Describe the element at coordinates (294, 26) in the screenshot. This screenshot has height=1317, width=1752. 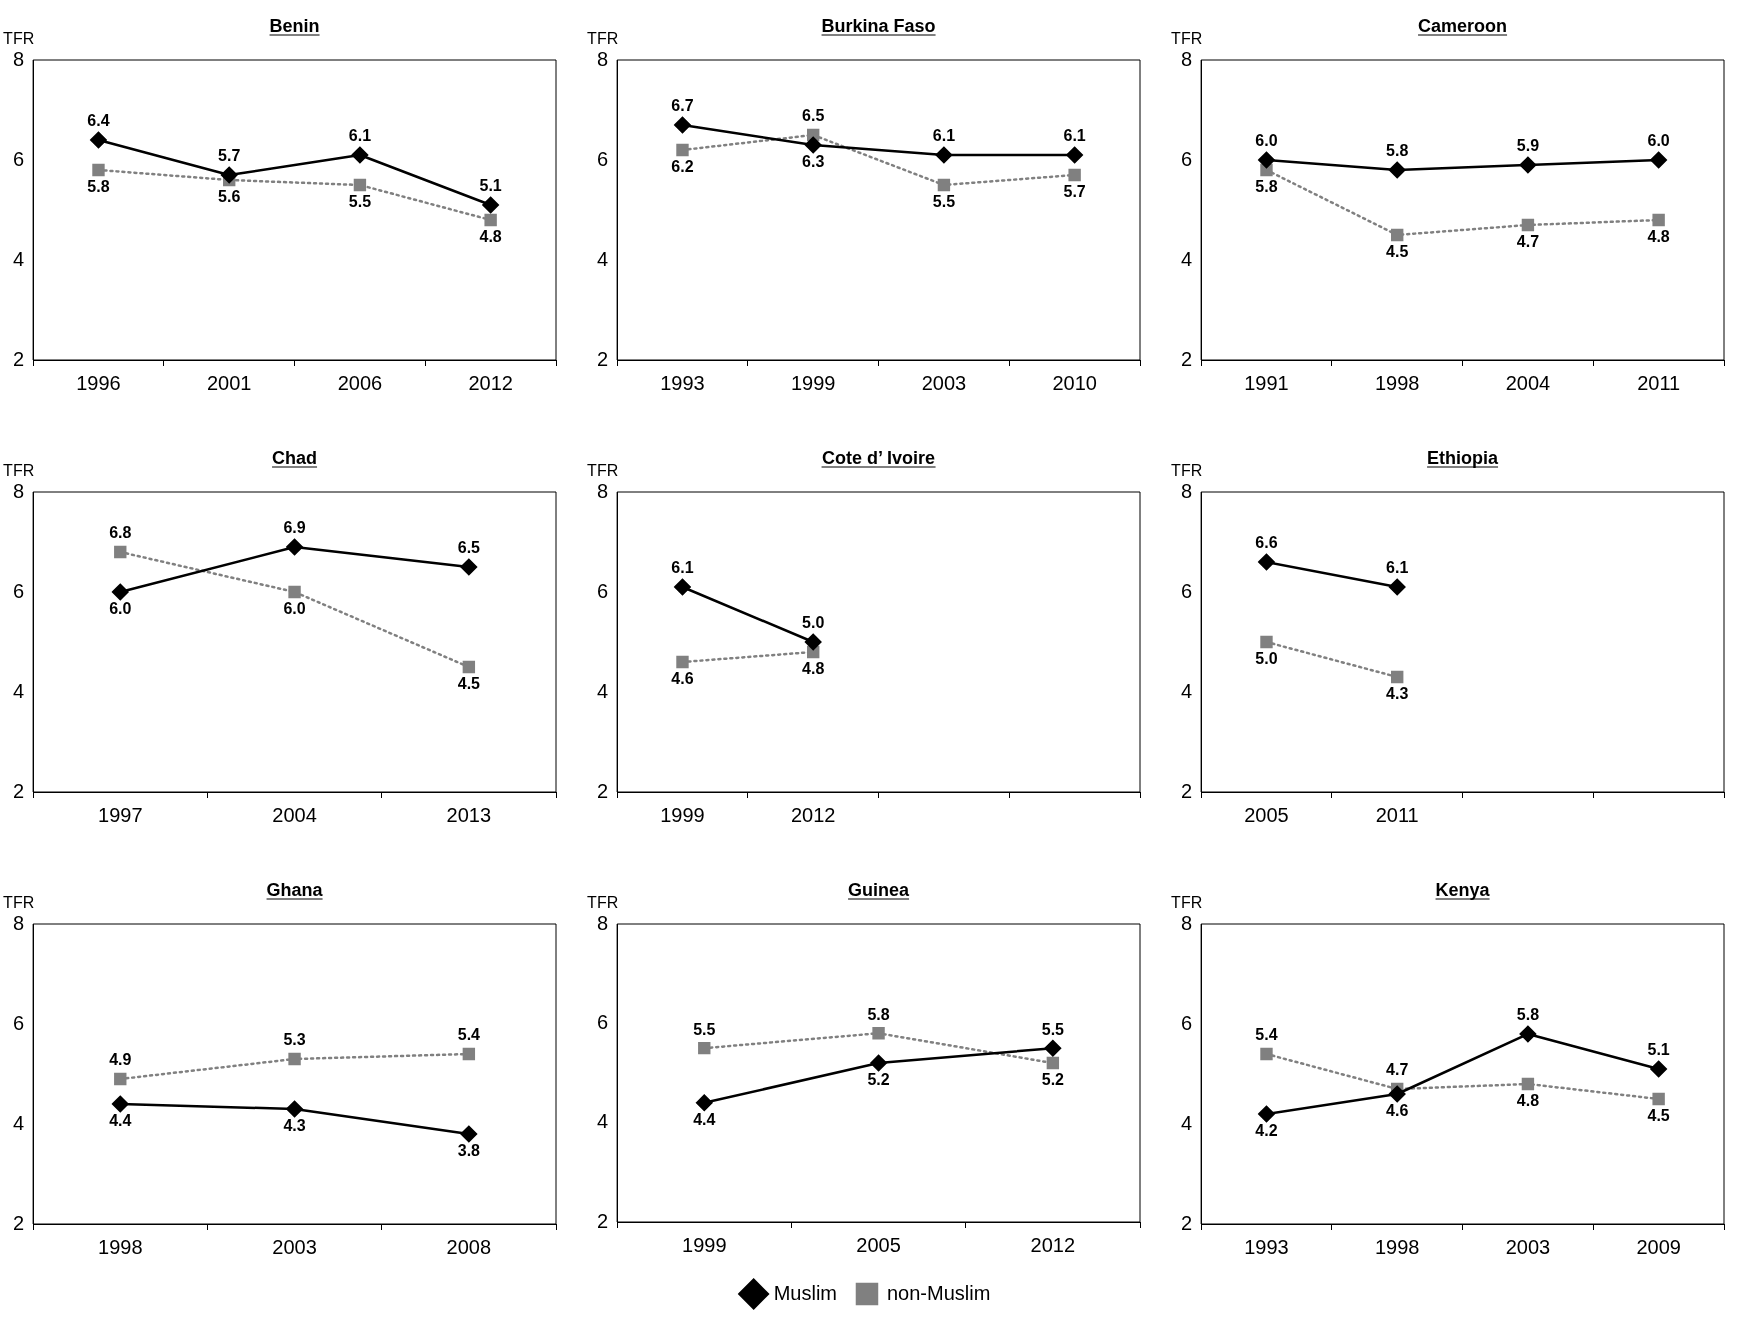
I see `chart-title: Benin` at that location.